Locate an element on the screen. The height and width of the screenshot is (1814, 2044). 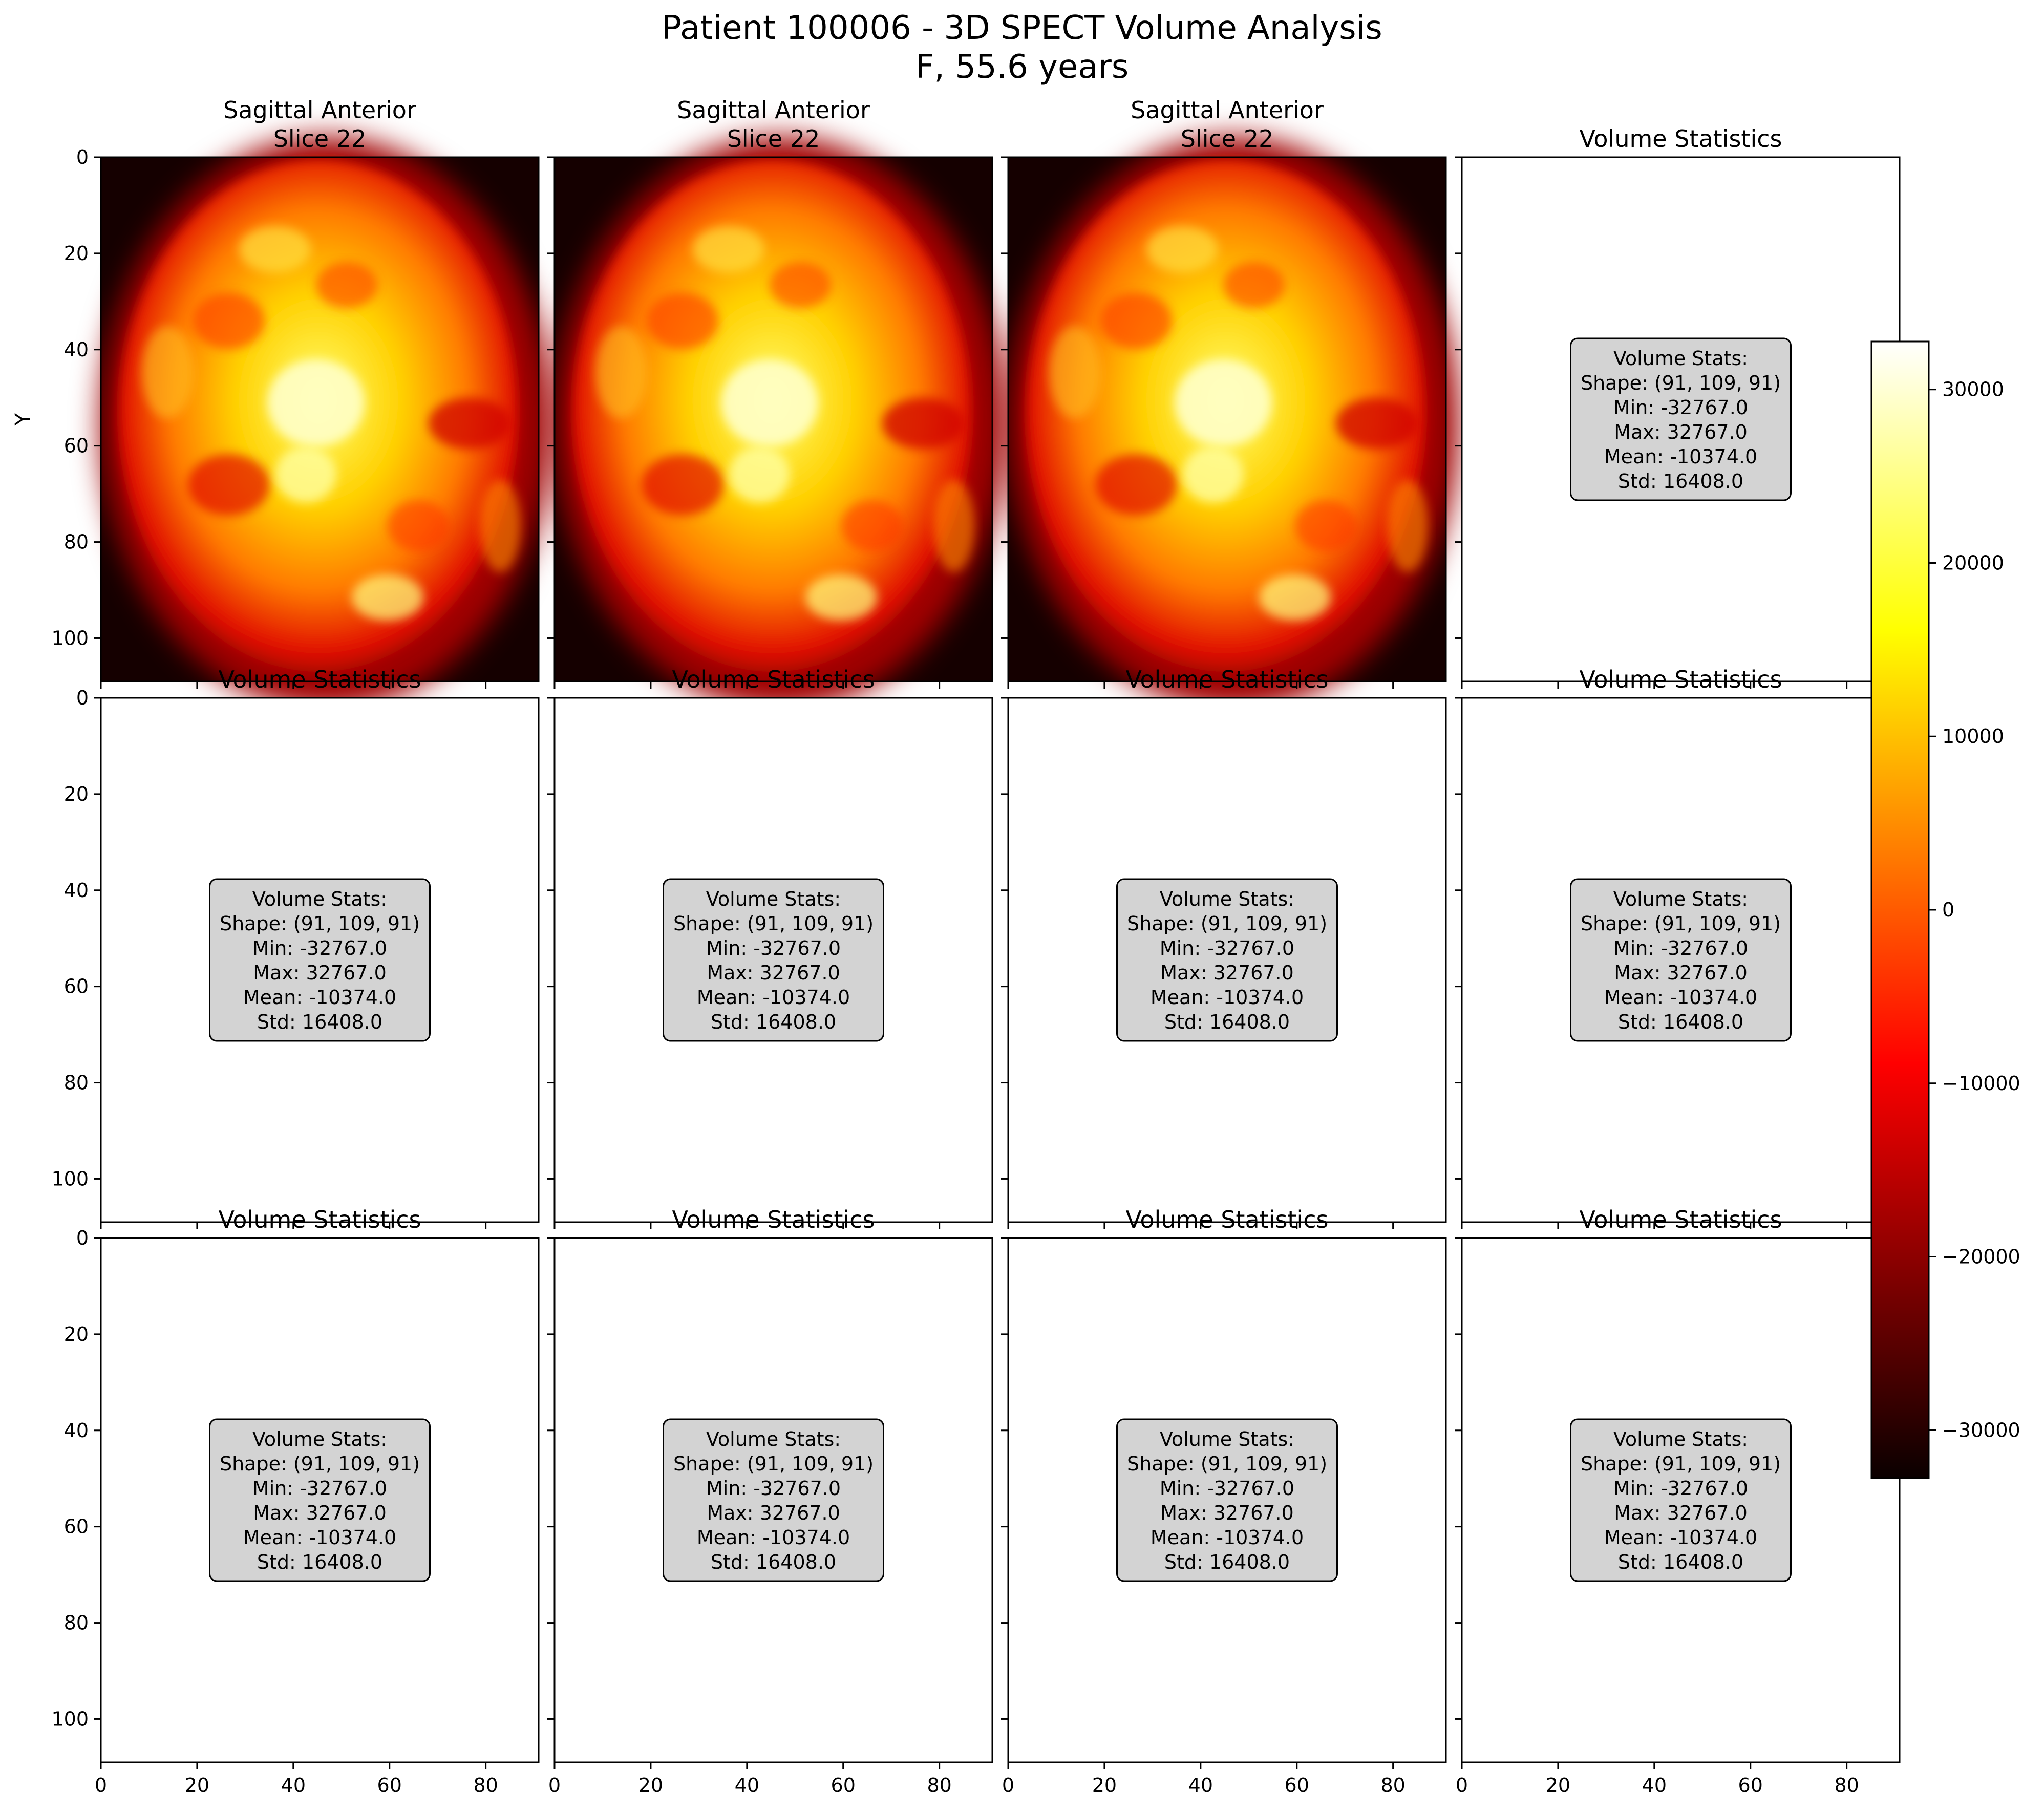
y-tick-label: 40 is located at coordinates (76, 1430).